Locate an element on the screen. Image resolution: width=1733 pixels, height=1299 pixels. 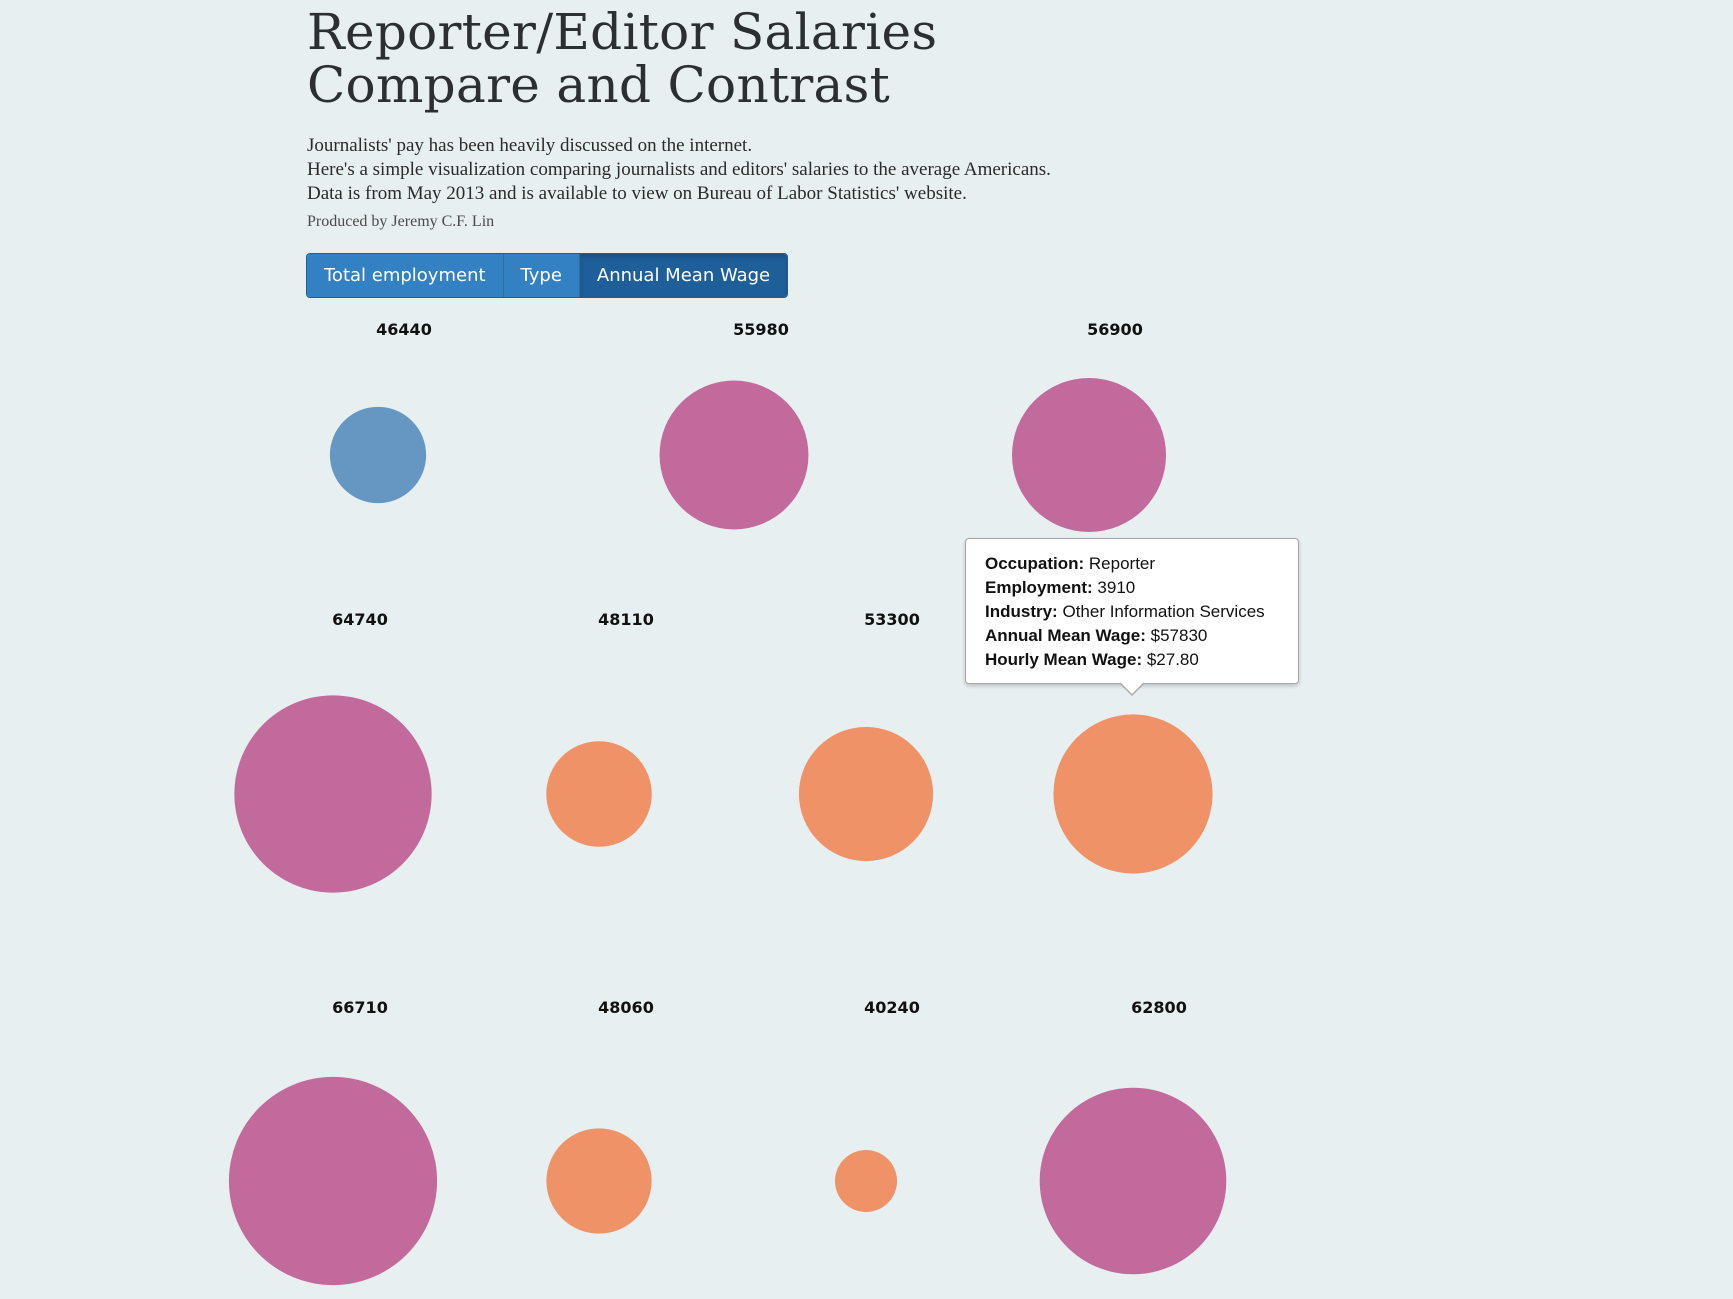
bubble-label-11: 62800 is located at coordinates (1159, 1007).